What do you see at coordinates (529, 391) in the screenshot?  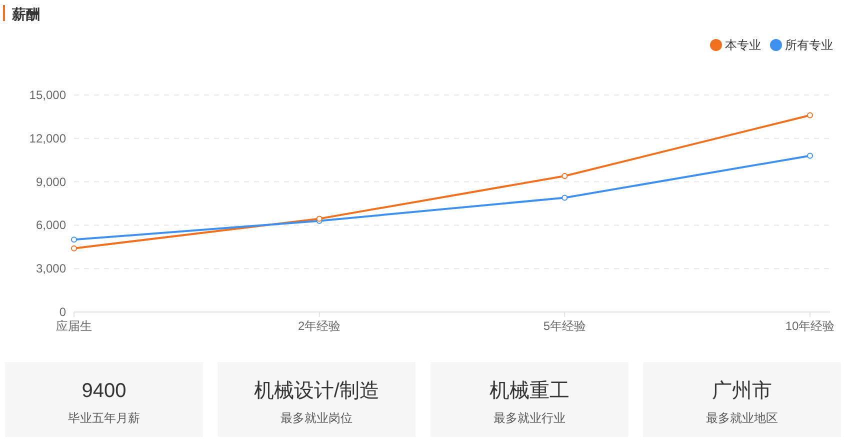 I see `text: 机械重工` at bounding box center [529, 391].